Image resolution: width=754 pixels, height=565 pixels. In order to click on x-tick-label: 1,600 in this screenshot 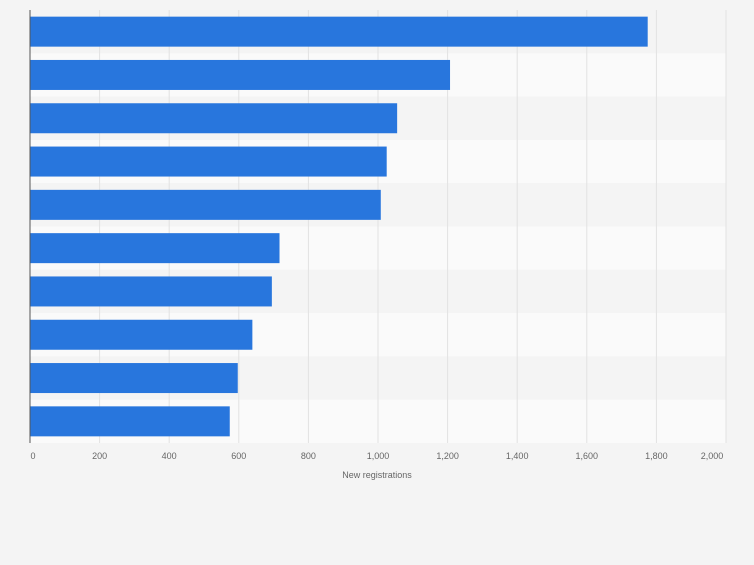, I will do `click(587, 456)`.